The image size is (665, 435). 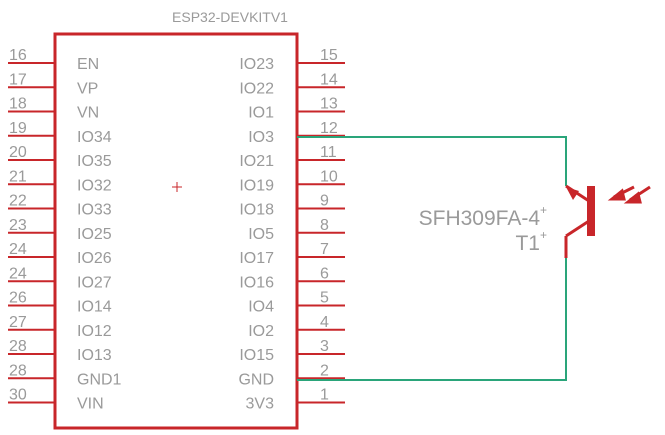 What do you see at coordinates (60, 351) in the screenshot?
I see `left-pin: 28 IO13` at bounding box center [60, 351].